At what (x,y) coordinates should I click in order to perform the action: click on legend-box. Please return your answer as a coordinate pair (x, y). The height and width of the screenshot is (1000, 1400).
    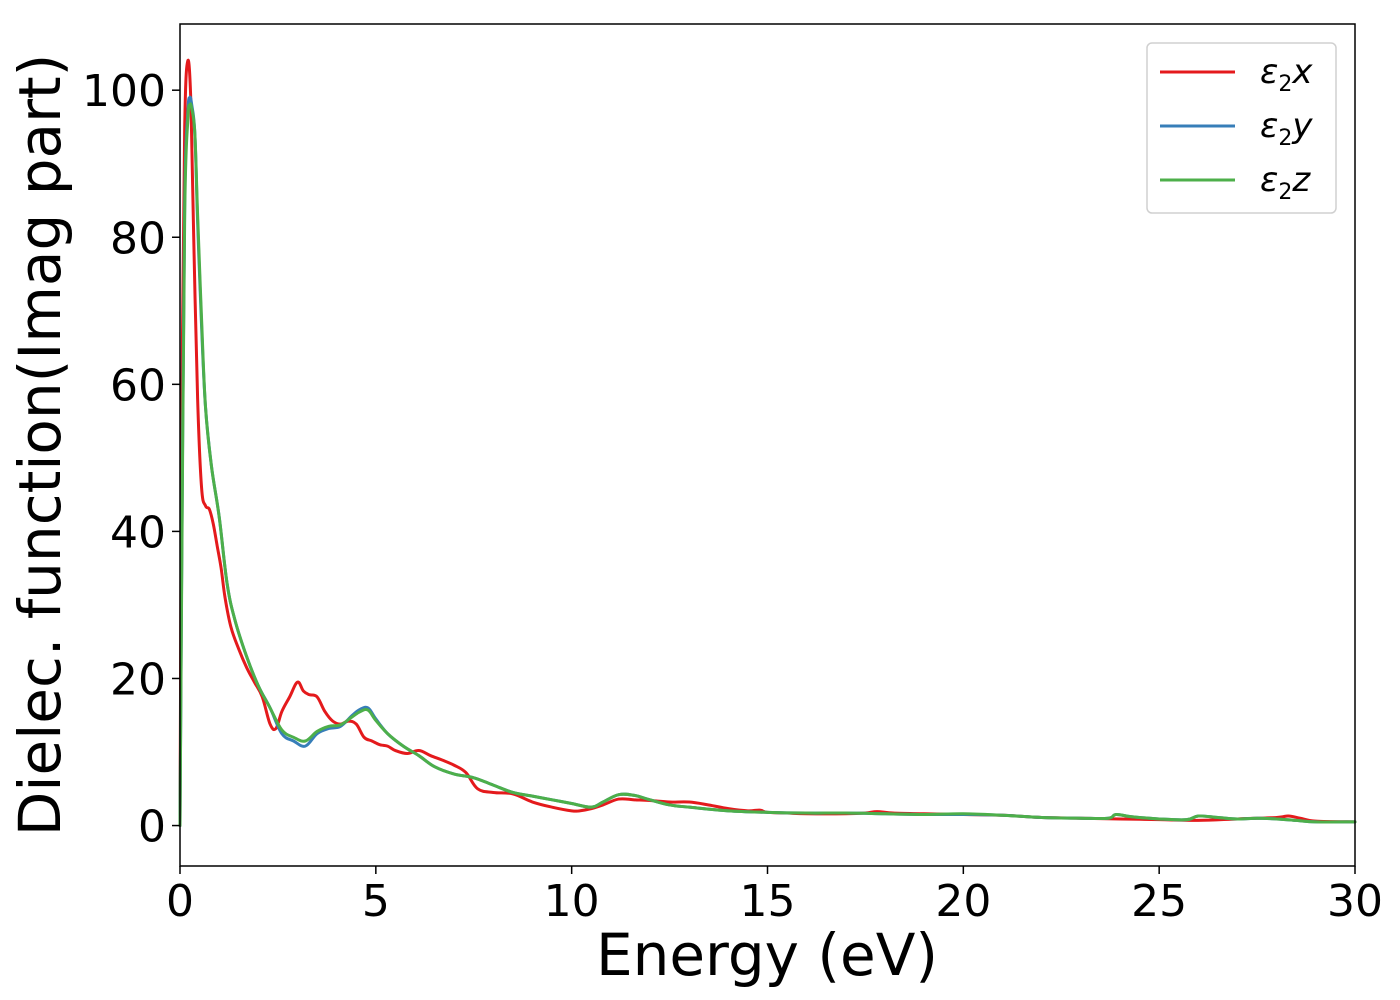
    Looking at the image, I should click on (1241, 128).